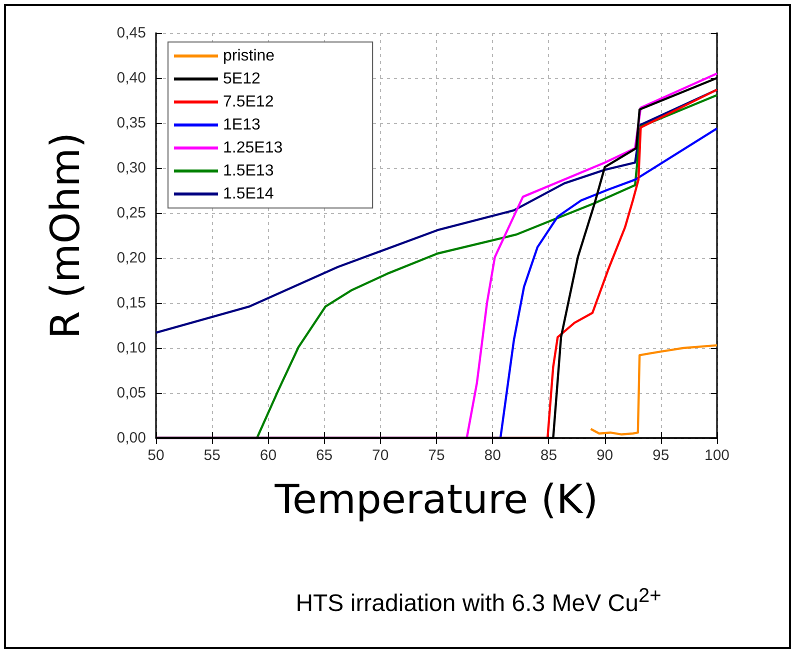  What do you see at coordinates (248, 194) in the screenshot?
I see `legend-label: 1.5E14` at bounding box center [248, 194].